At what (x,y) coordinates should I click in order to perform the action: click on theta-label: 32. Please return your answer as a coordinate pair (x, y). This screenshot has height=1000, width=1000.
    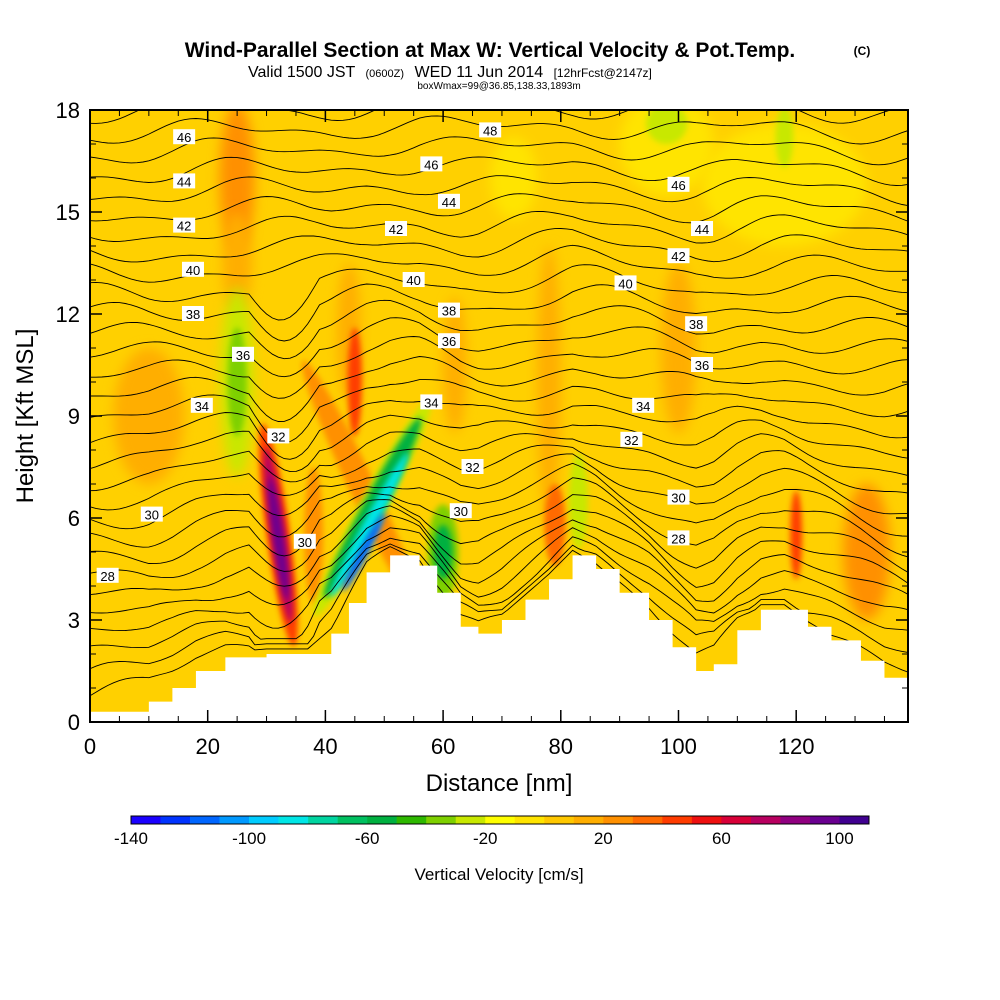
    Looking at the image, I should click on (472, 467).